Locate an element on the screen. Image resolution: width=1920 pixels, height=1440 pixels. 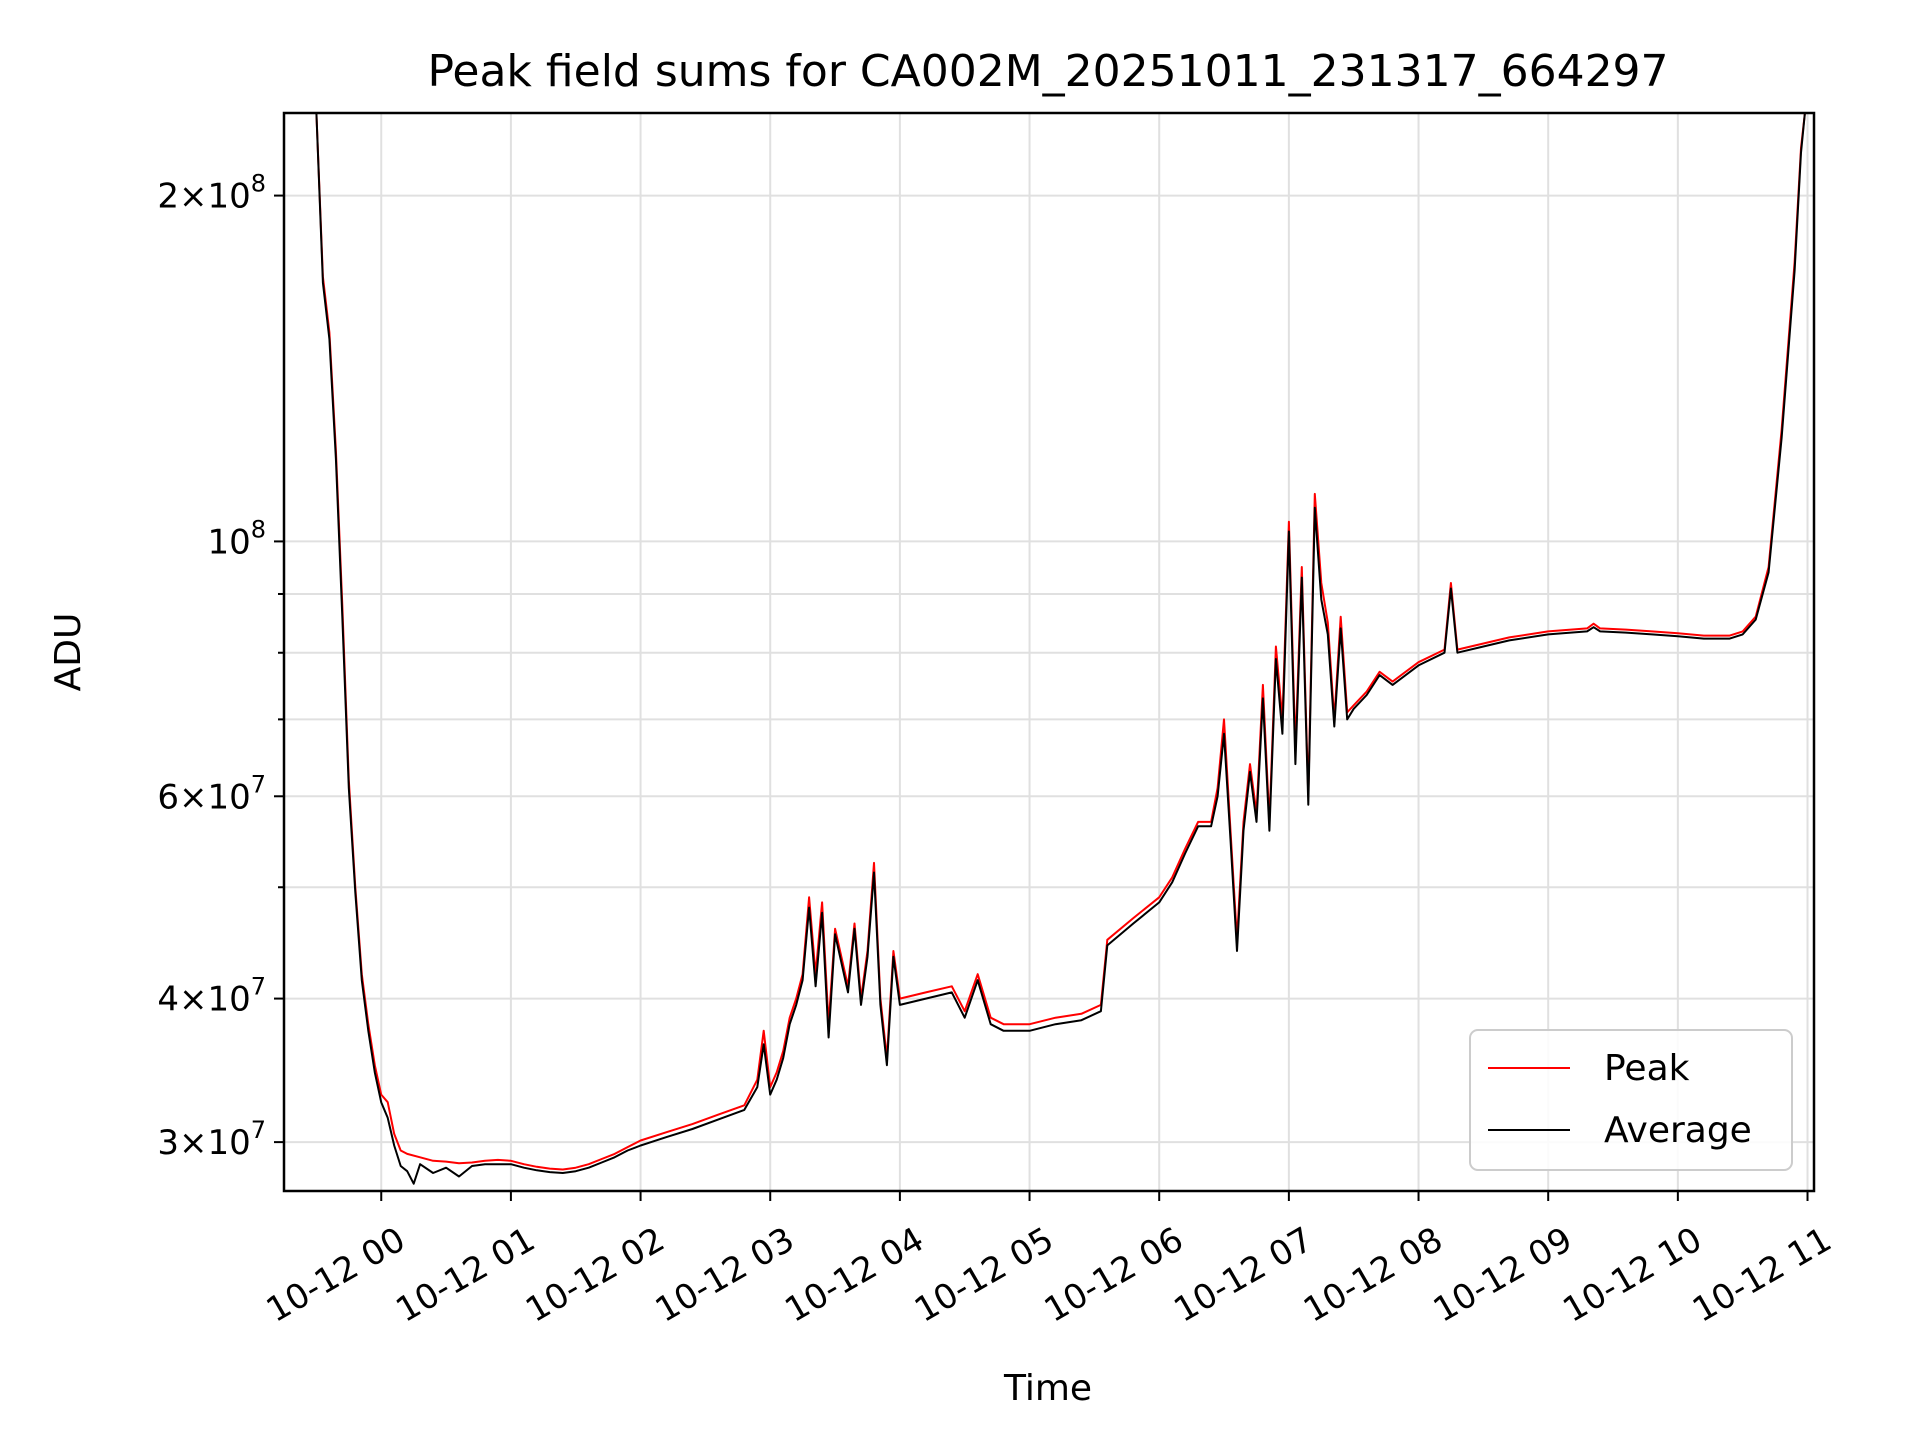
y-tick-label: 6×107 is located at coordinates (211, 793).